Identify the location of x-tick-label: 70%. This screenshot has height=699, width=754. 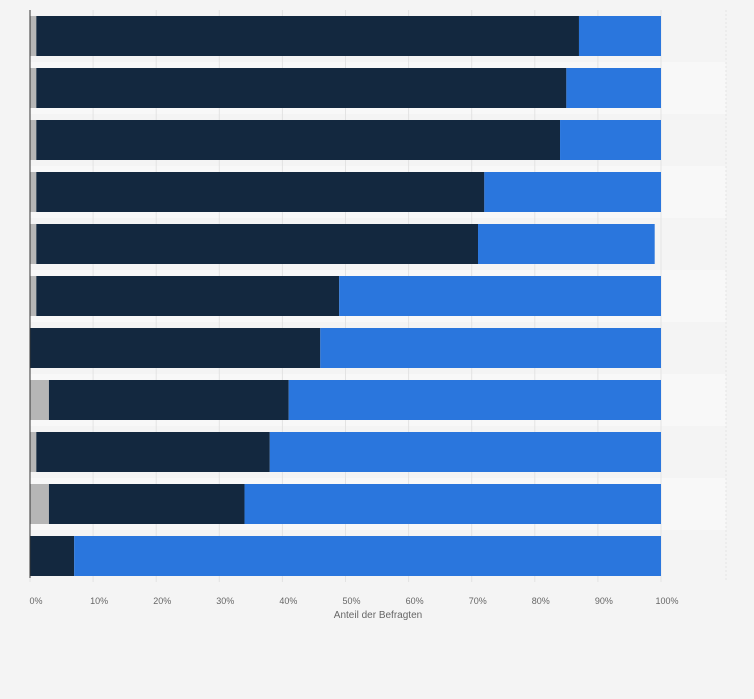
(478, 601).